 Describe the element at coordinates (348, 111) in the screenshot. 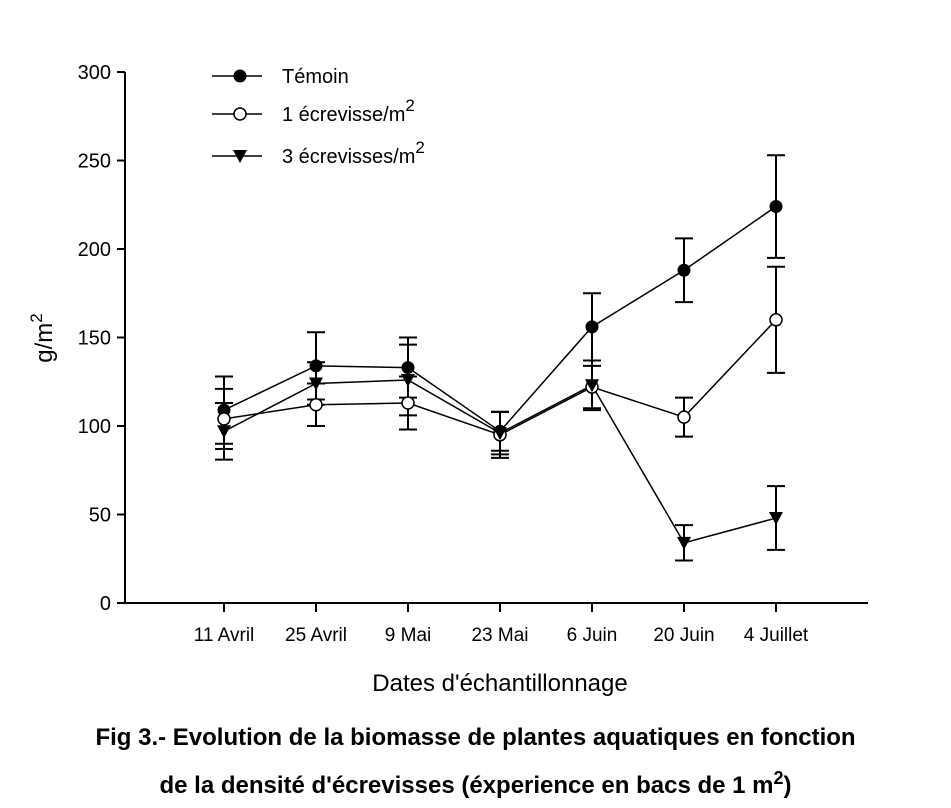

I see `legend-label: 1 écrevisse/m2` at that location.